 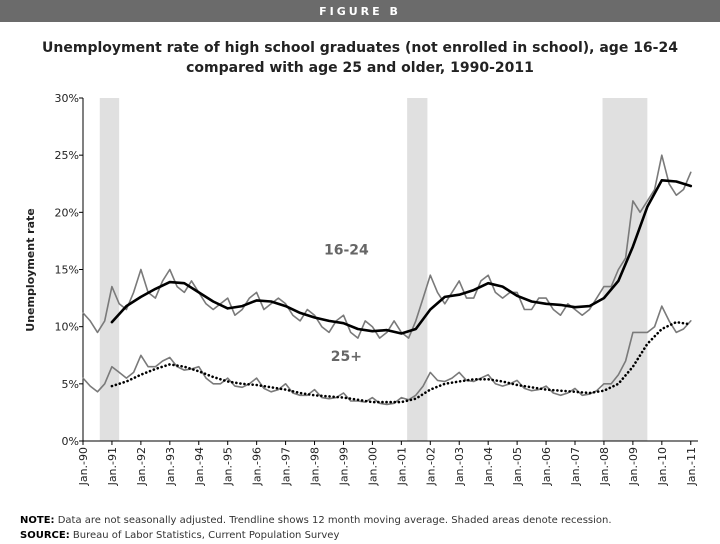 What do you see at coordinates (401, 466) in the screenshot?
I see `x-tick-label: Jan.-01` at bounding box center [401, 466].